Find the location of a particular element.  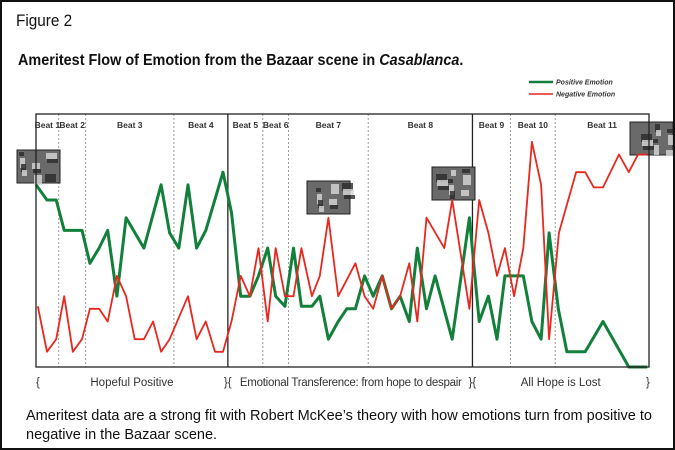

legend-label: Negative Emotion is located at coordinates (585, 95).